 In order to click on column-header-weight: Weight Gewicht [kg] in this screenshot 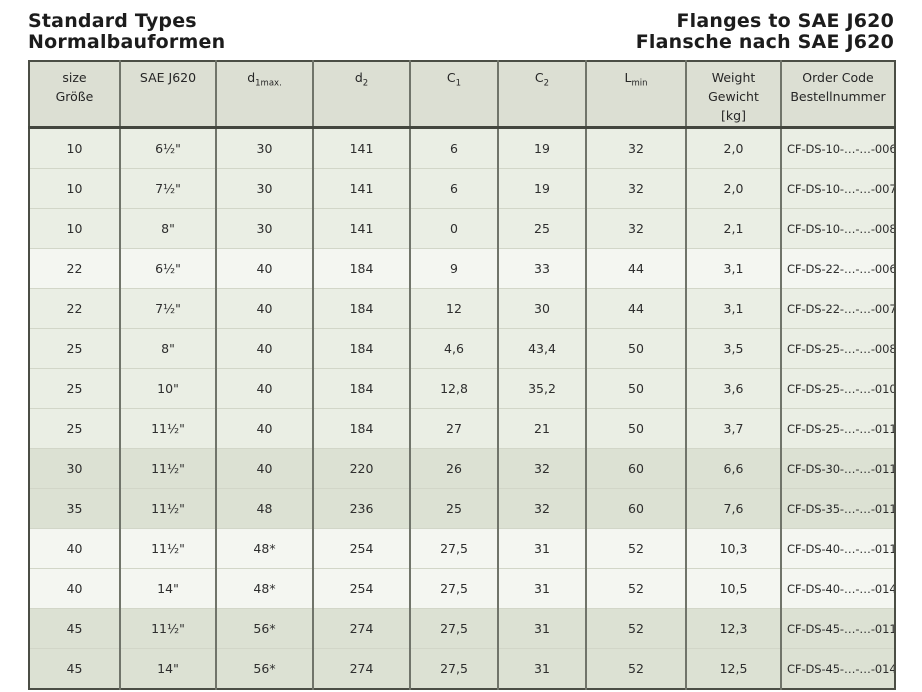, I will do `click(733, 95)`.